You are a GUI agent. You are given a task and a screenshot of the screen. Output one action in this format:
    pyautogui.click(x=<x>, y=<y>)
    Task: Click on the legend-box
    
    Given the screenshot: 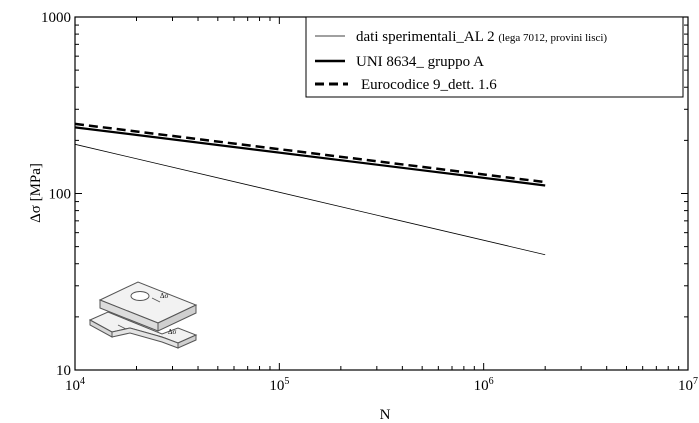 What is the action you would take?
    pyautogui.click(x=494, y=57)
    